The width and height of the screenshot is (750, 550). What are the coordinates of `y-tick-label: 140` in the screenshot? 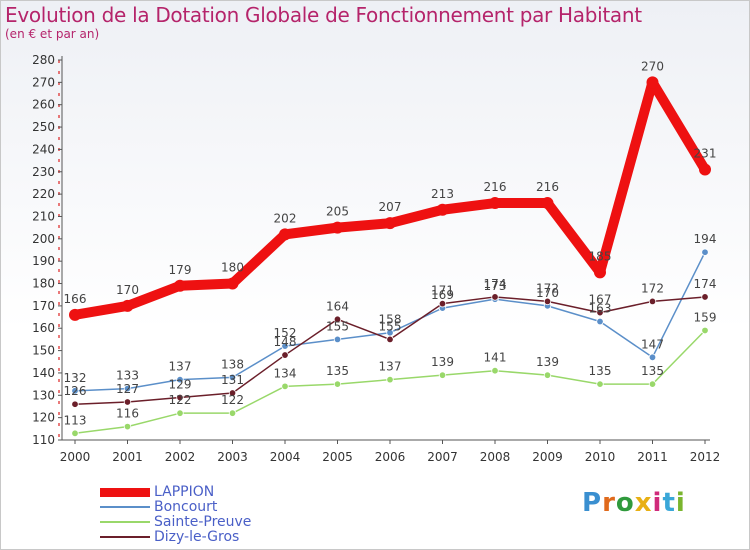 It's located at (43, 373).